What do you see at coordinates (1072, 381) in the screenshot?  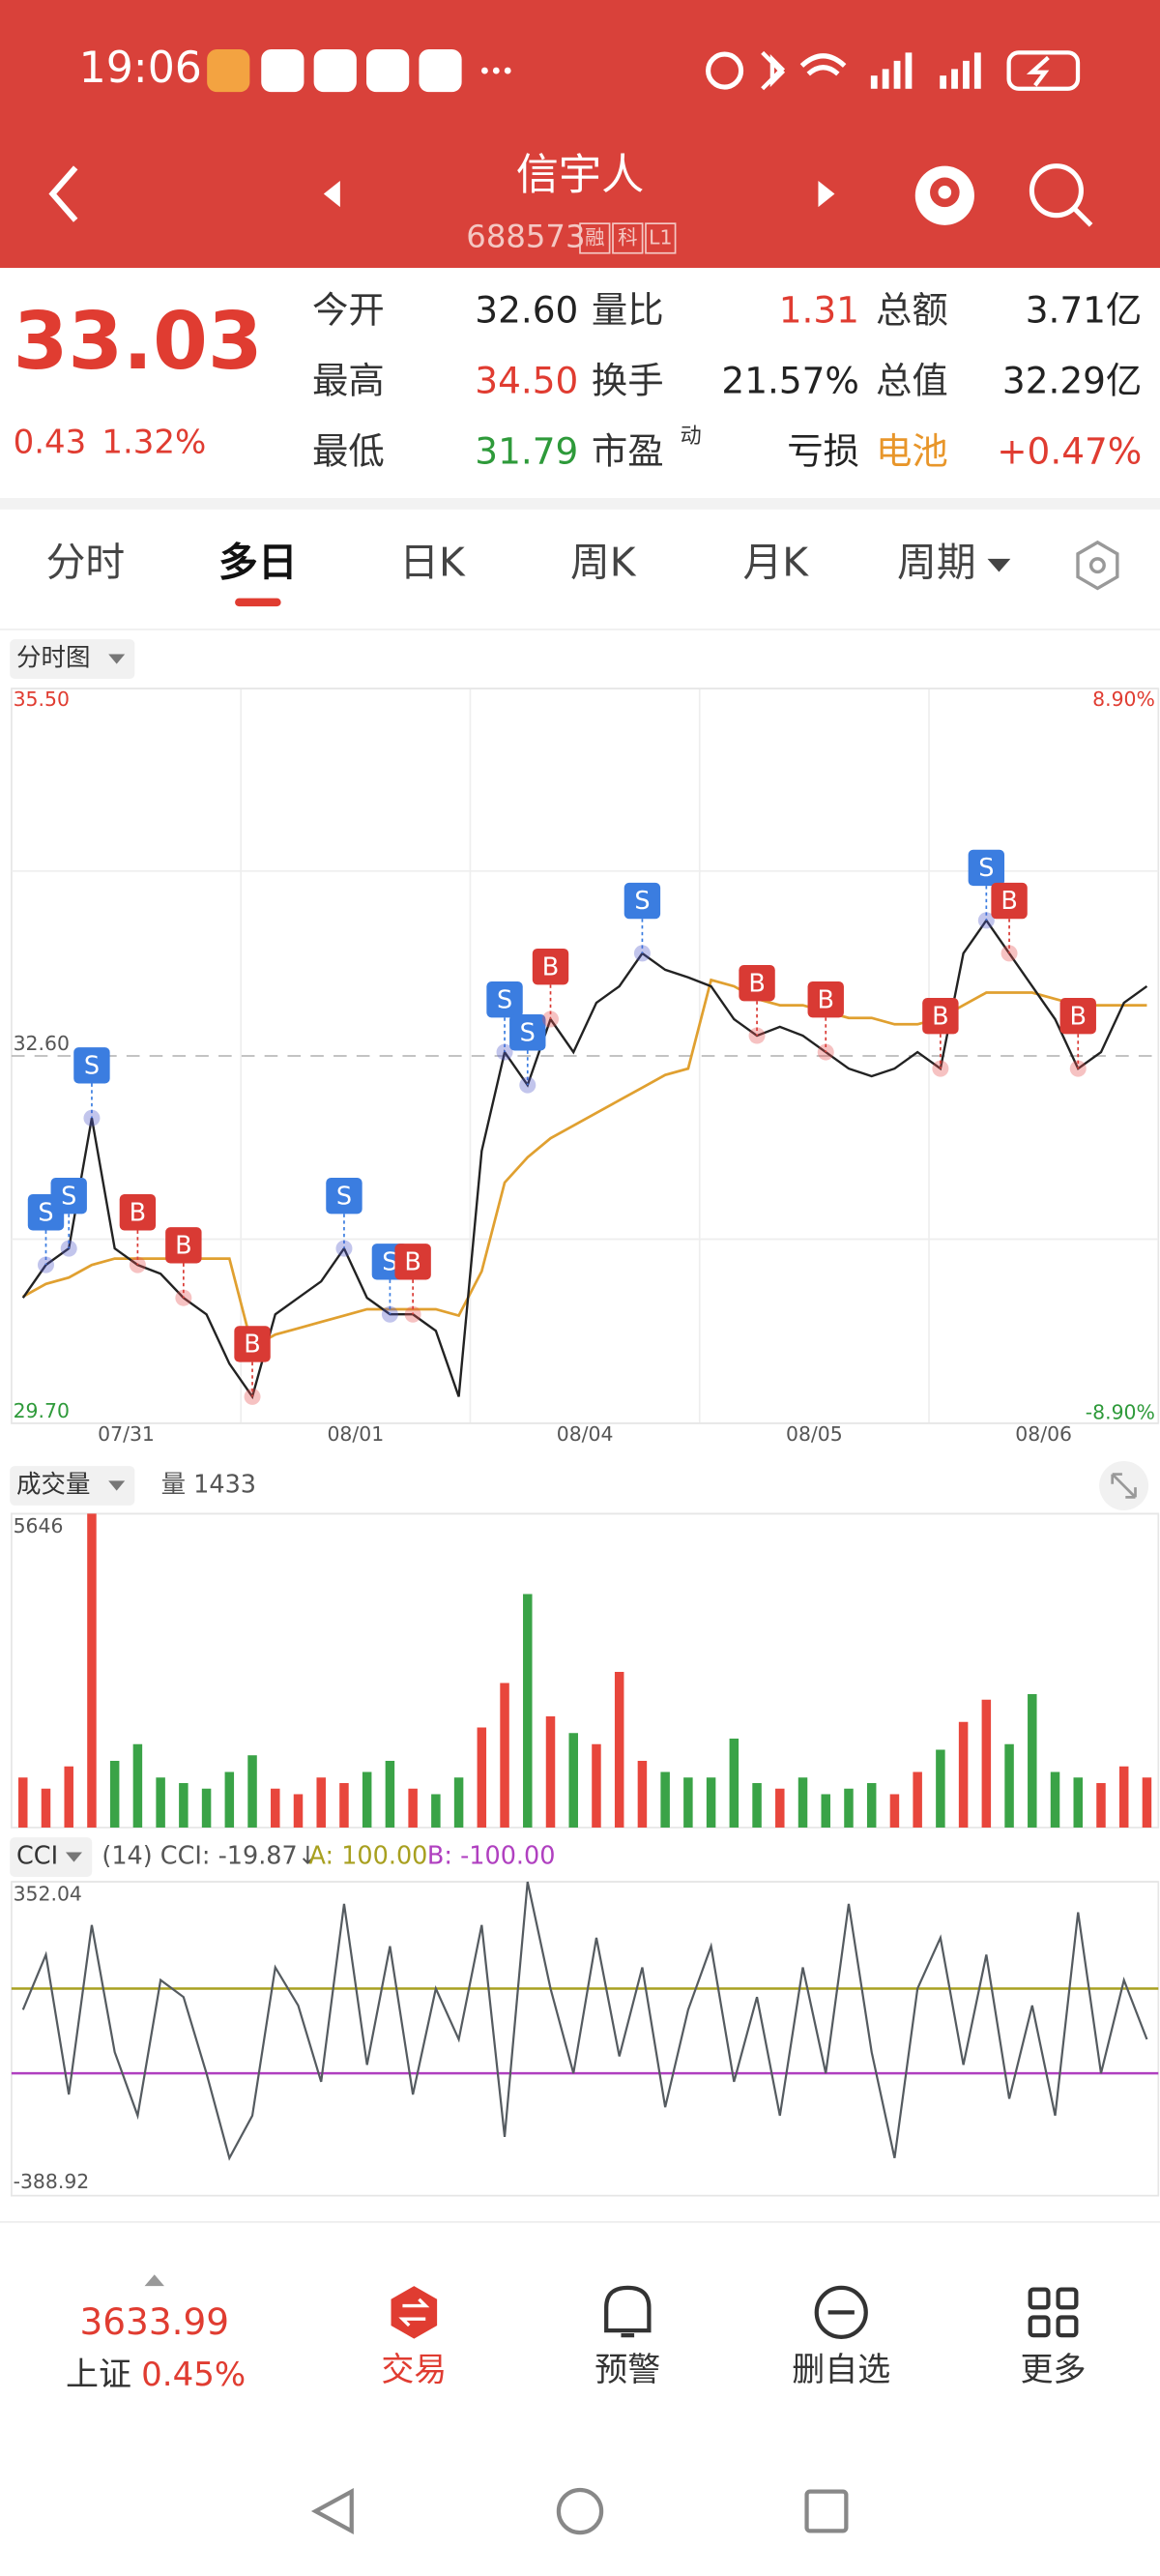 I see `stat-value: 32.29亿` at bounding box center [1072, 381].